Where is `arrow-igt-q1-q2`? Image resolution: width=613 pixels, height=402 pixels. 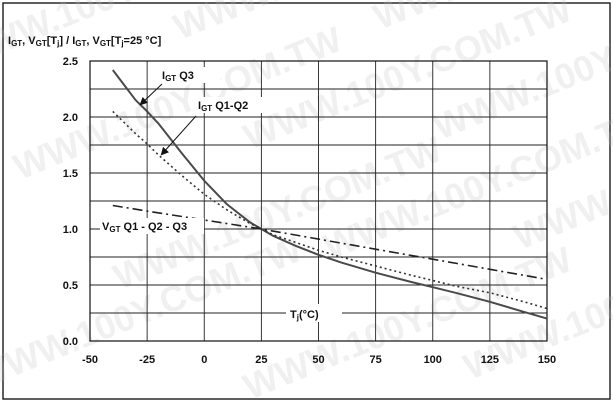
arrow-igt-q1-q2 is located at coordinates (178, 135).